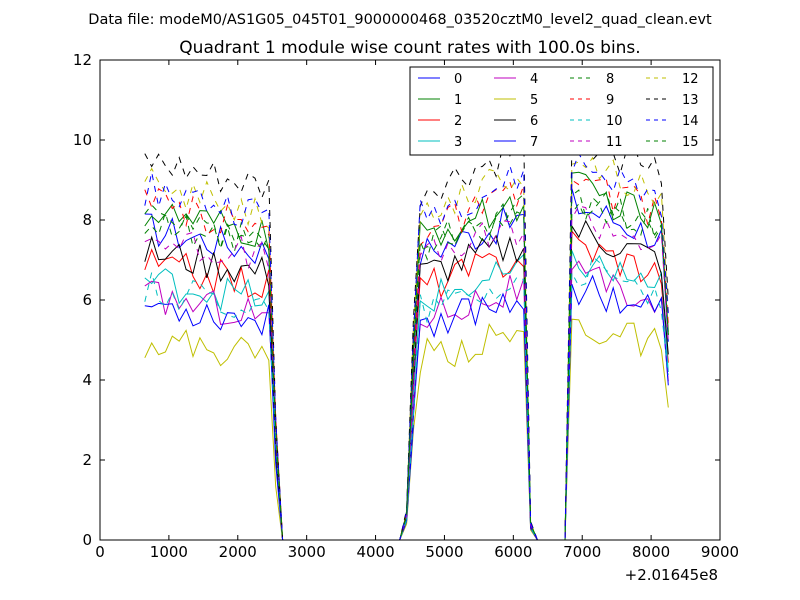 This screenshot has width=800, height=600. What do you see at coordinates (690, 100) in the screenshot?
I see `legend-label: 13` at bounding box center [690, 100].